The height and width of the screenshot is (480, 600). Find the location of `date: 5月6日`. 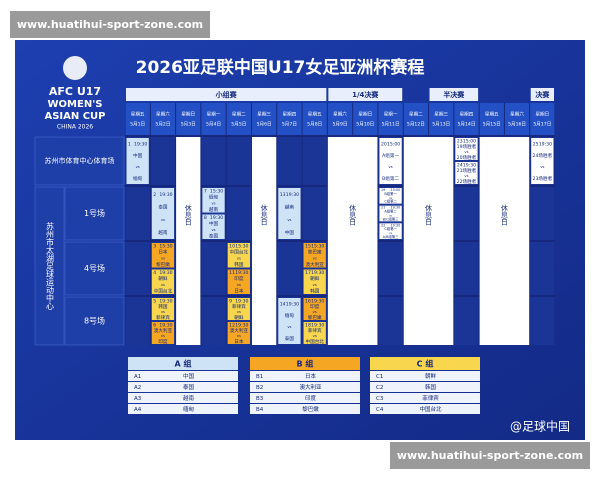

date: 5月6日 is located at coordinates (264, 125).